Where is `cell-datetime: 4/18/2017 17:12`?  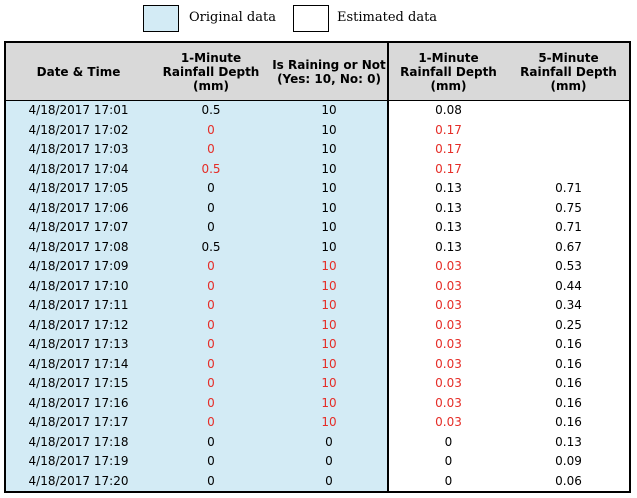
cell-datetime: 4/18/2017 17:12 is located at coordinates (78, 325).